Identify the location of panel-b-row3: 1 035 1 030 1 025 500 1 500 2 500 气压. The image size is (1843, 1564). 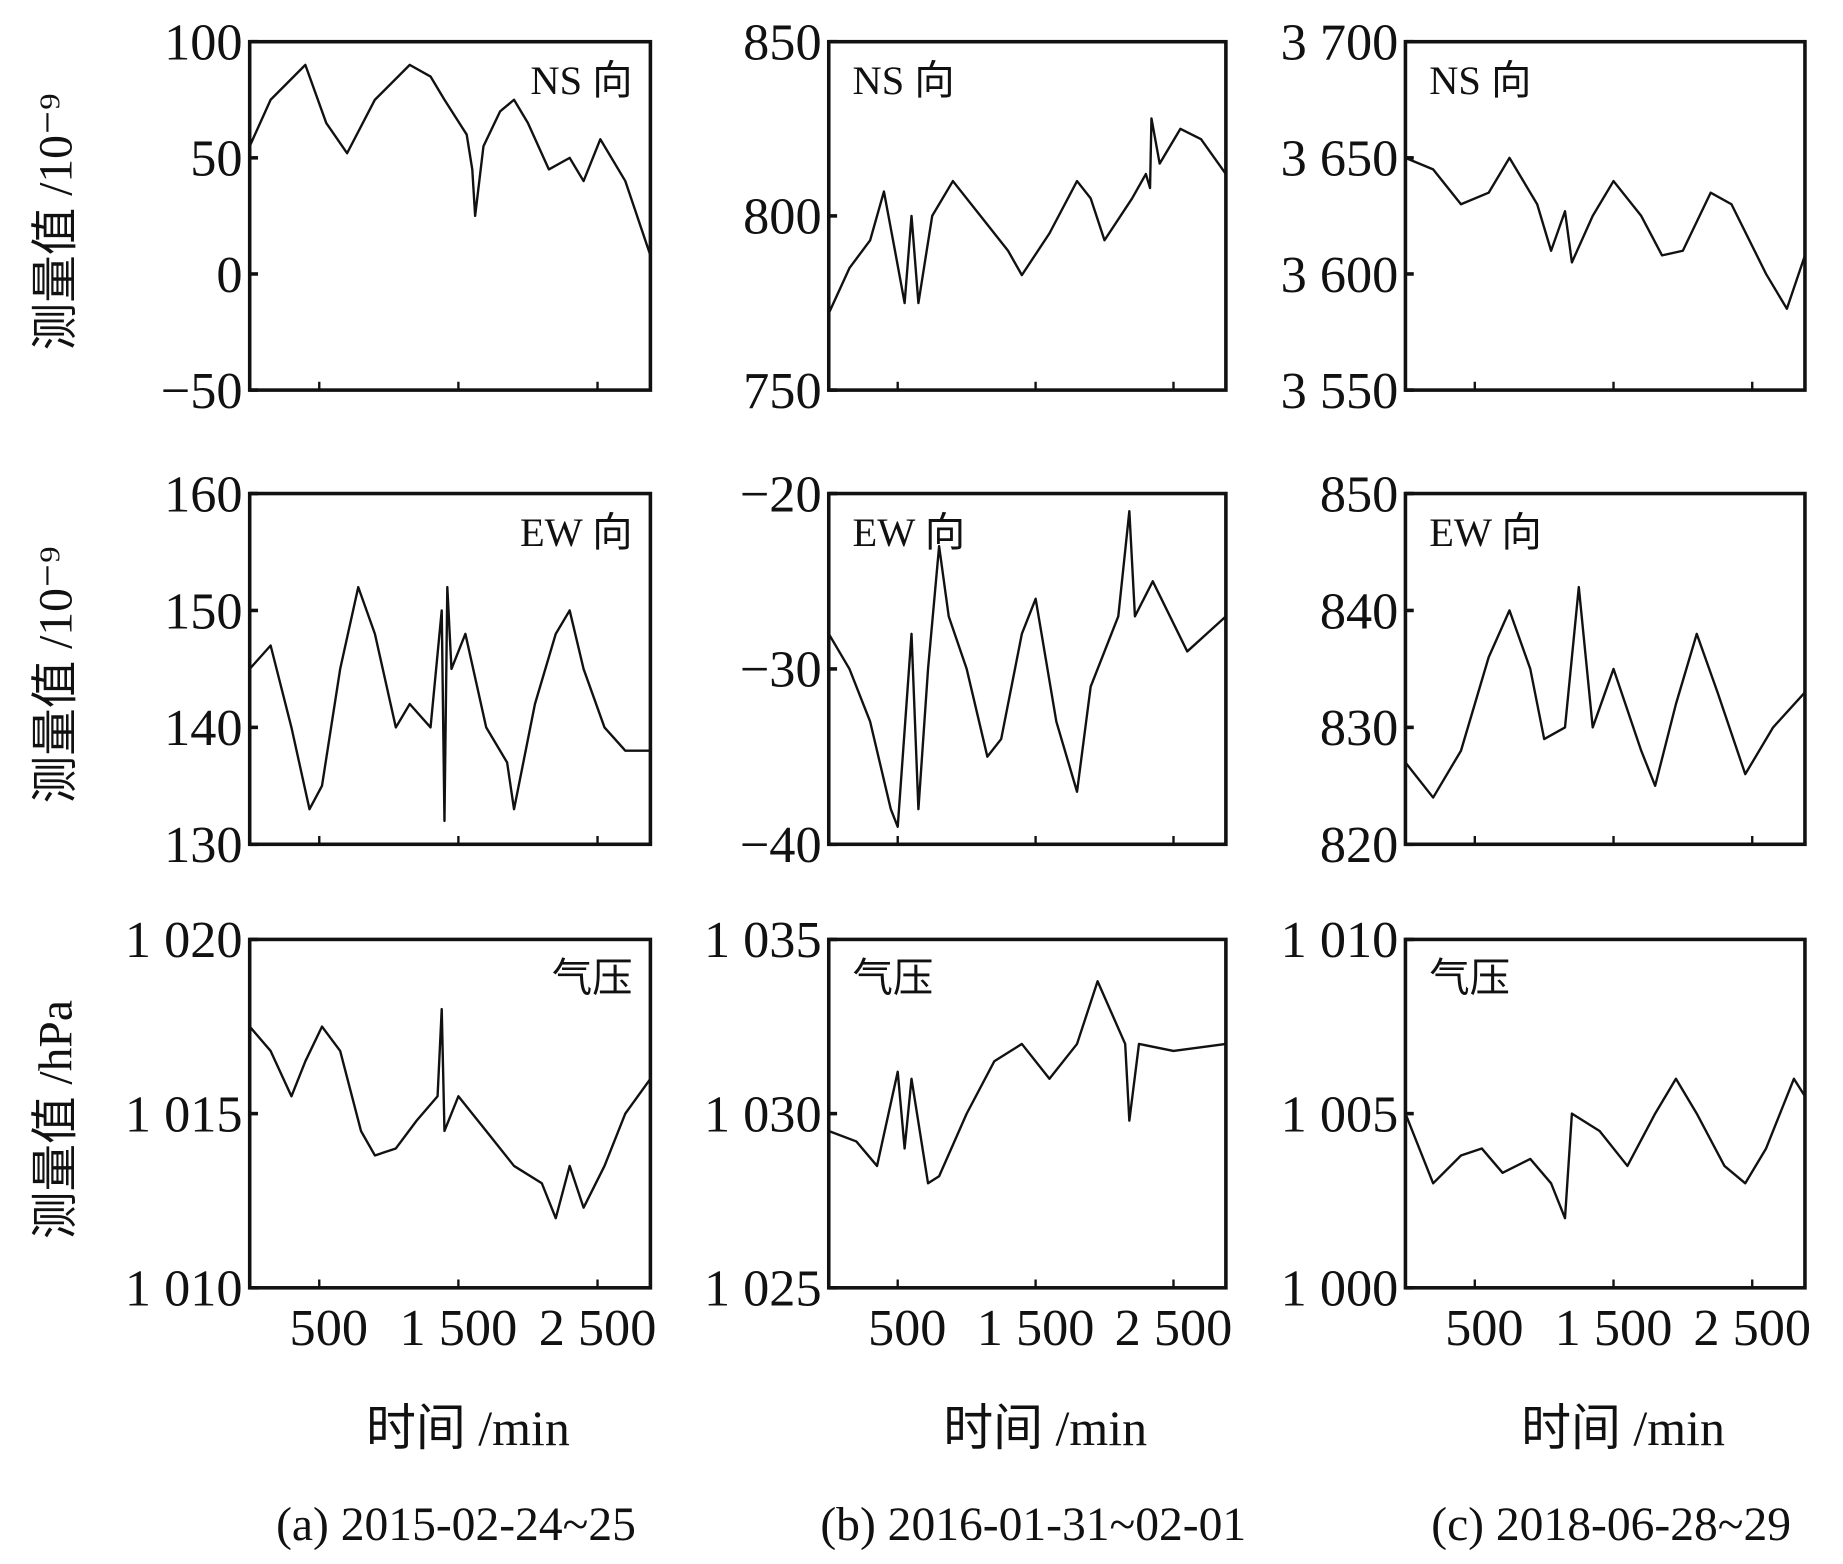
(968, 1134).